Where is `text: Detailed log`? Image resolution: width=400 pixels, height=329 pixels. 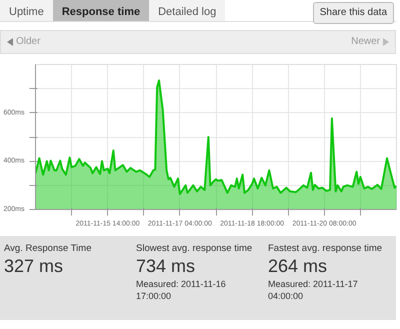 text: Detailed log is located at coordinates (187, 10).